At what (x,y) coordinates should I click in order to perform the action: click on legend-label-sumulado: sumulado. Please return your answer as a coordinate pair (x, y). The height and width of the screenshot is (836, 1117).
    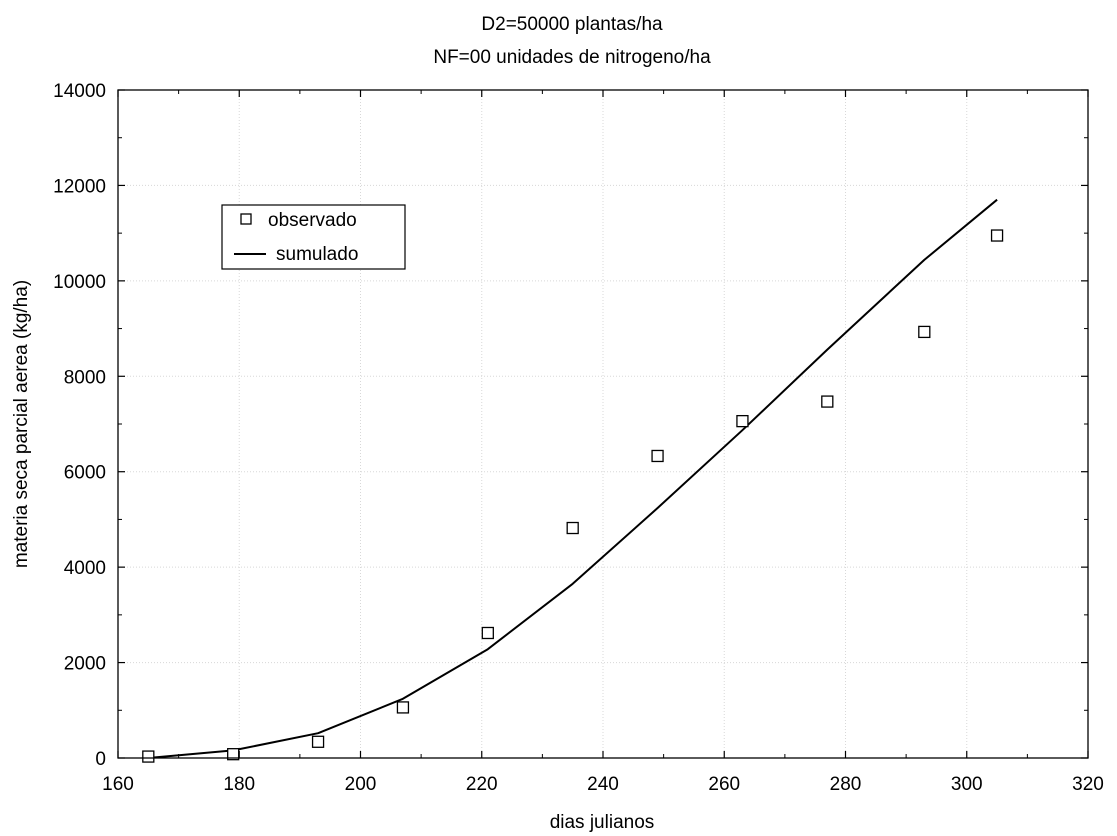
    Looking at the image, I should click on (317, 254).